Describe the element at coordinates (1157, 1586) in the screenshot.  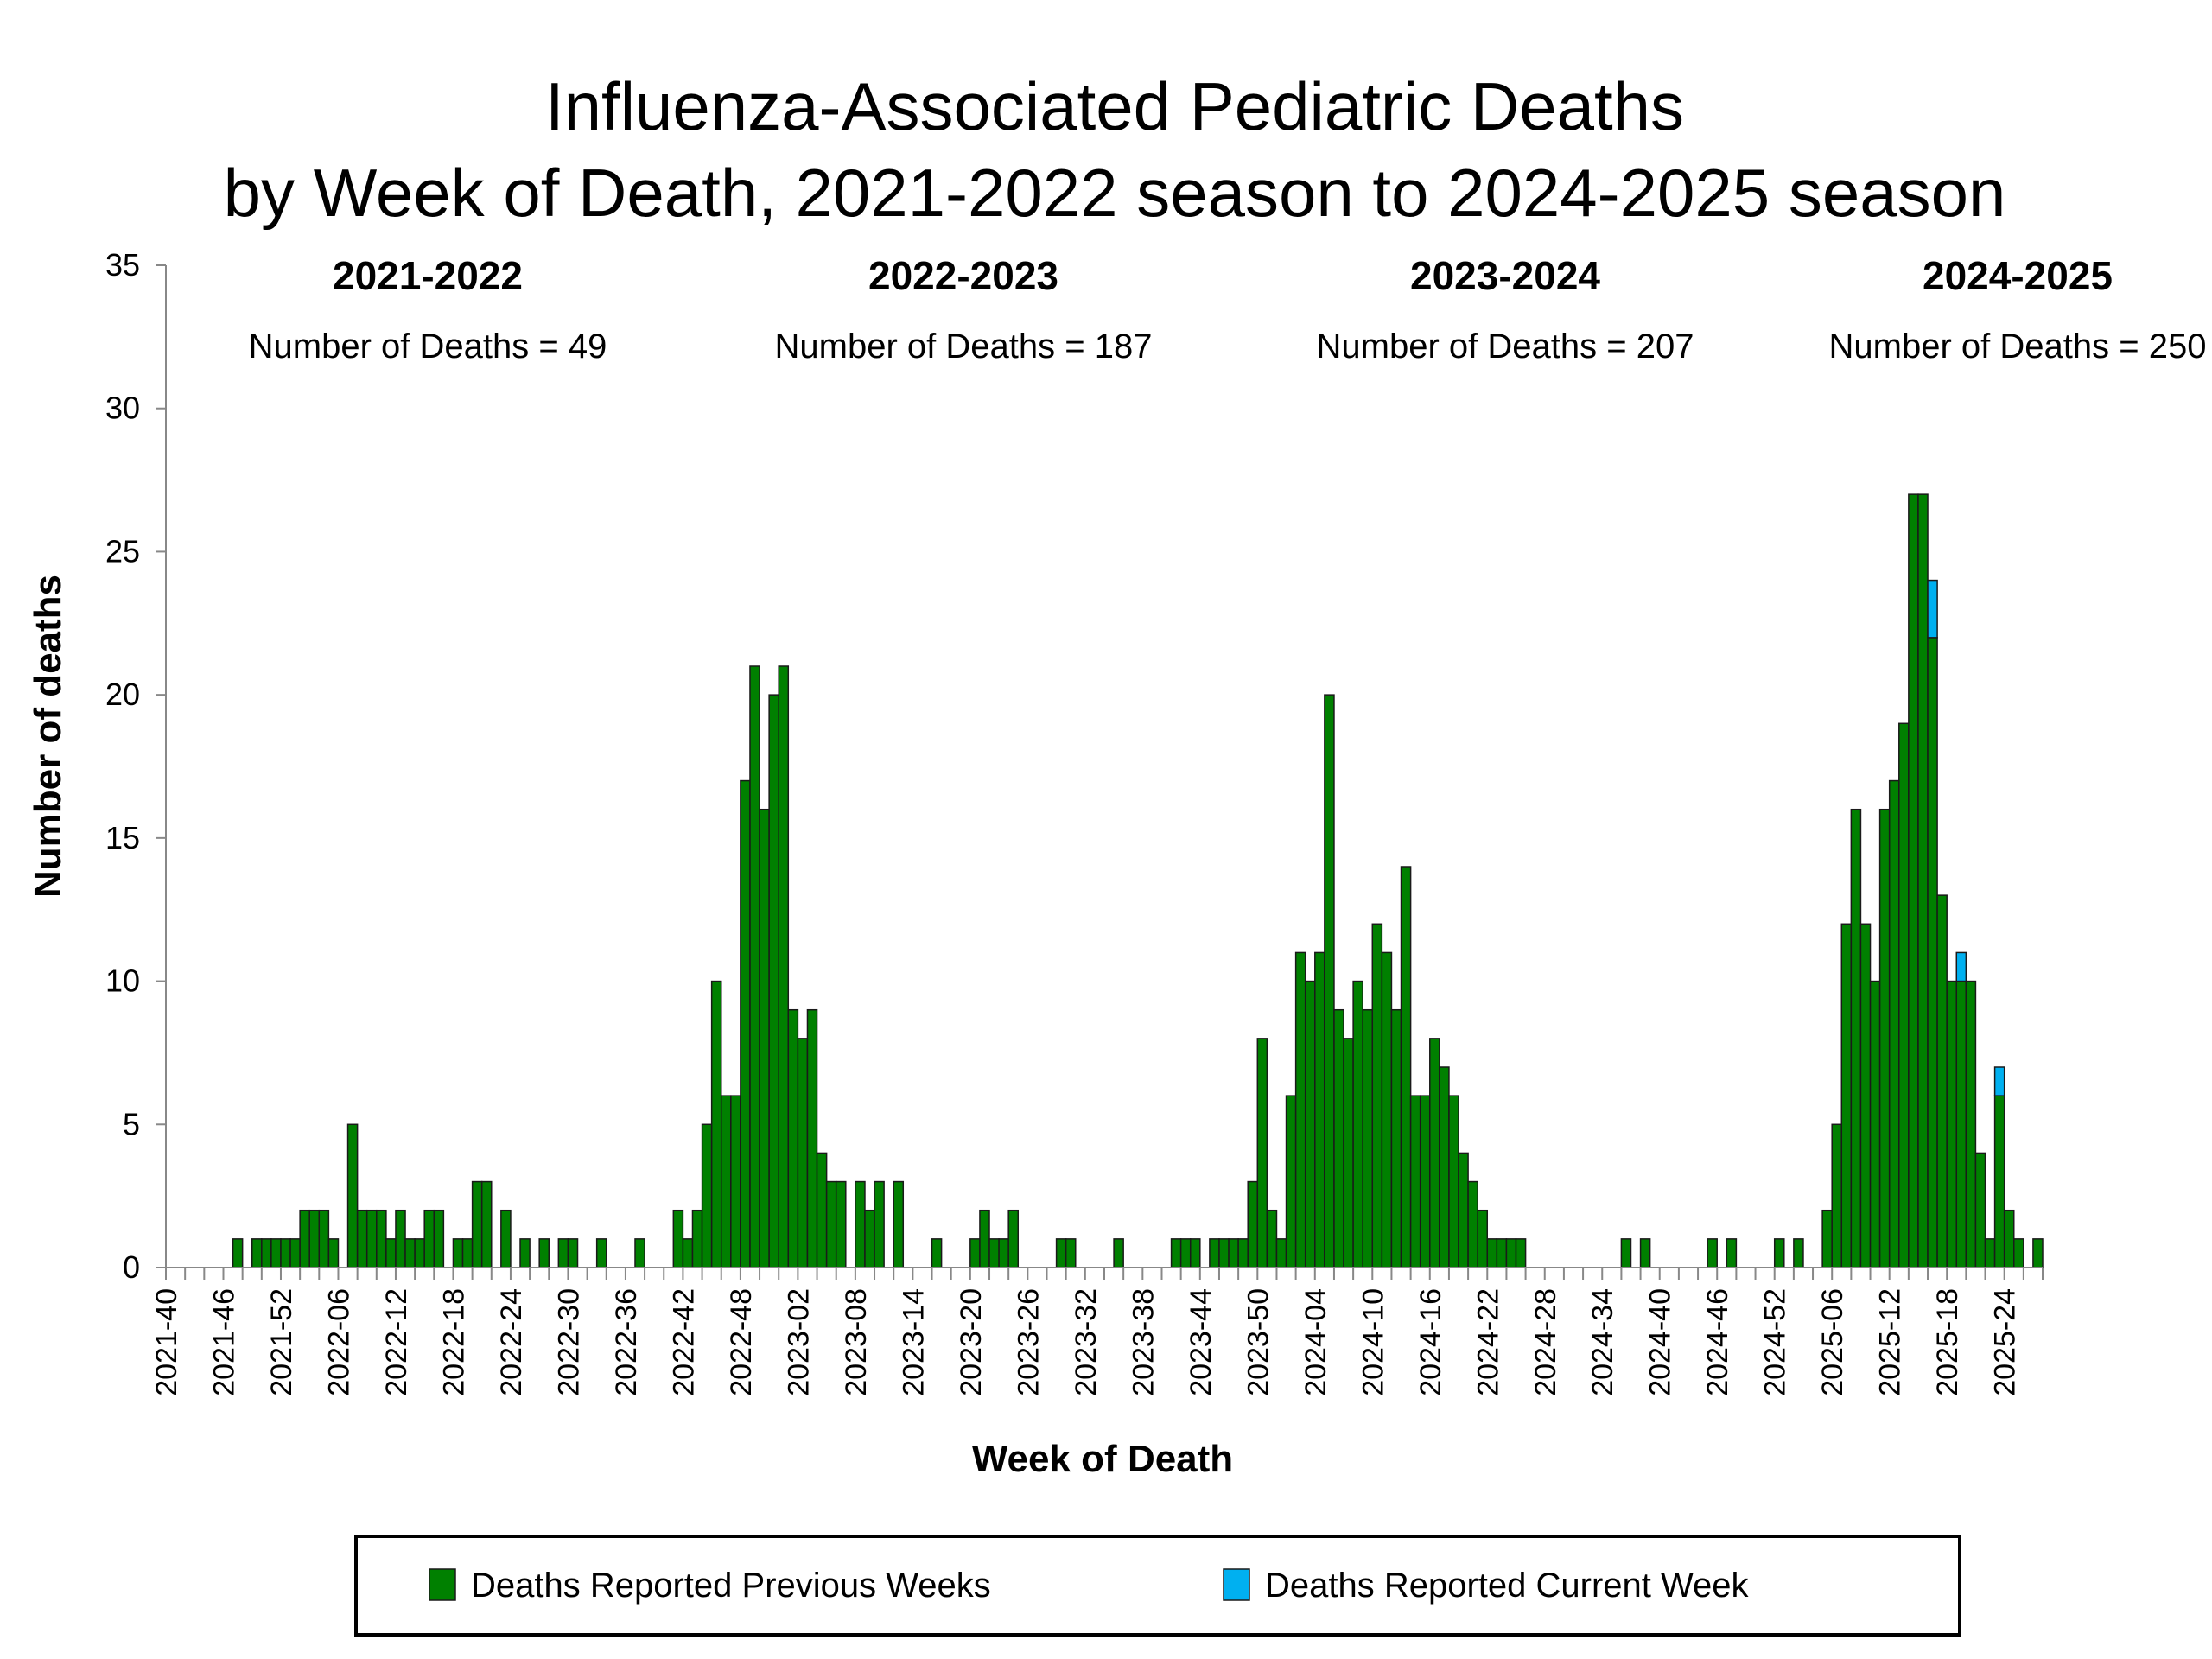
I see `legend-box` at that location.